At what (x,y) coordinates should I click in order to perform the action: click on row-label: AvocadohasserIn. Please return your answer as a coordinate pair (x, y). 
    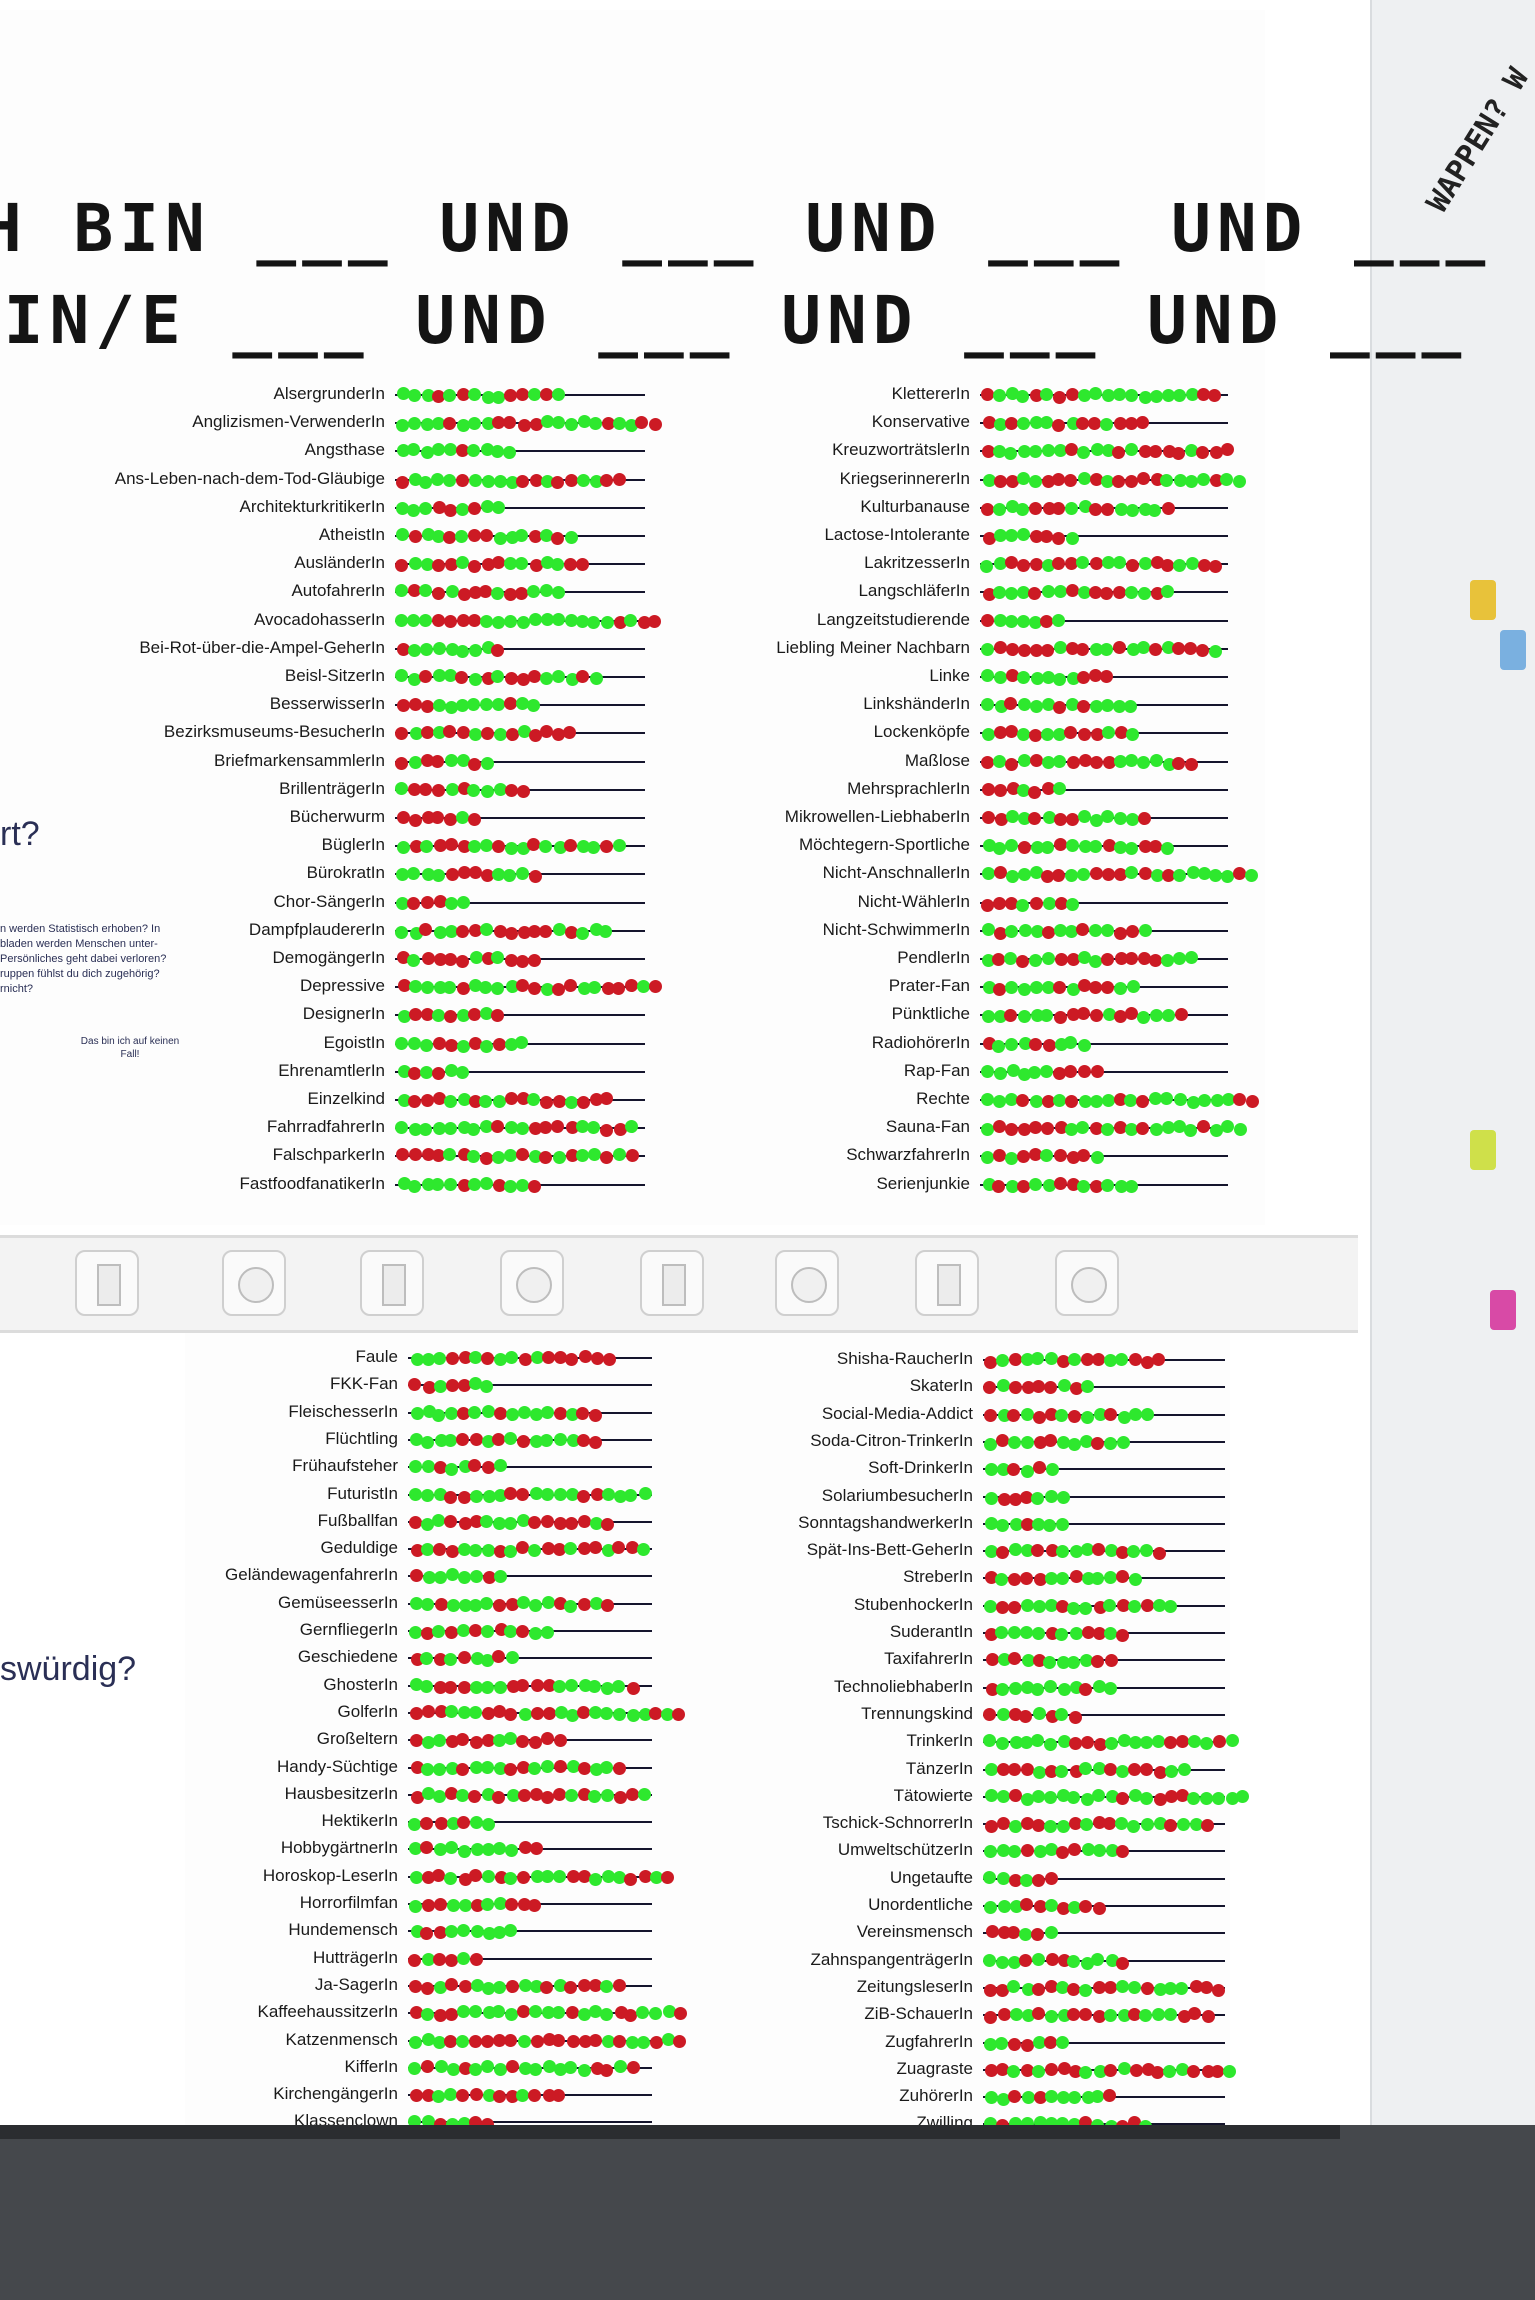
    Looking at the image, I should click on (319, 619).